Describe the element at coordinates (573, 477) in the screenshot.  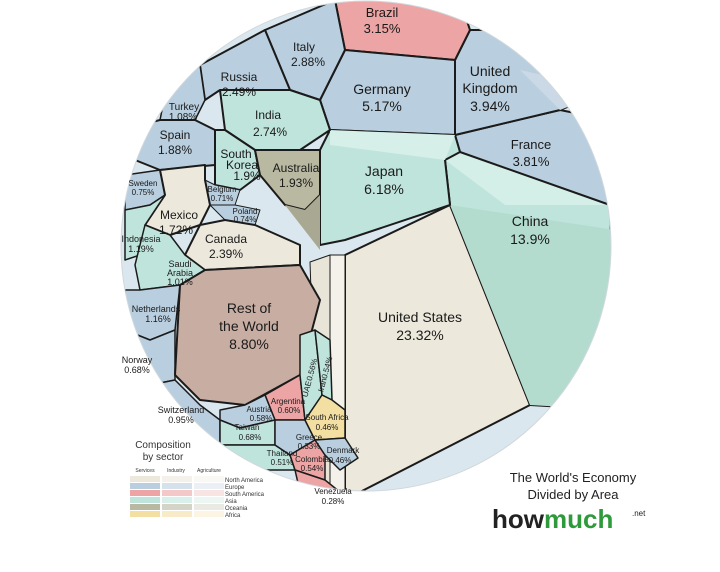
I see `title-line-1: The World's Economy` at that location.